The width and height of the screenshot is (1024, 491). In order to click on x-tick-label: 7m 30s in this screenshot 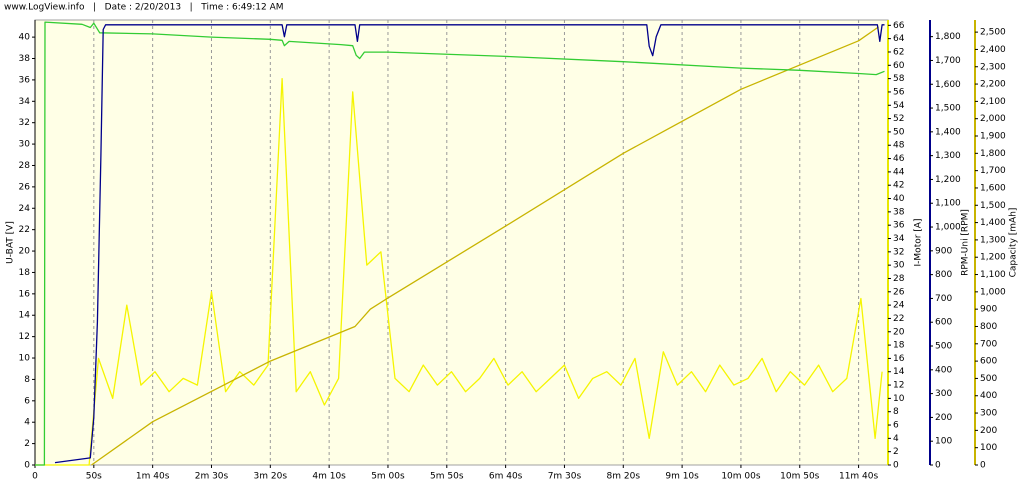, I will do `click(565, 477)`.